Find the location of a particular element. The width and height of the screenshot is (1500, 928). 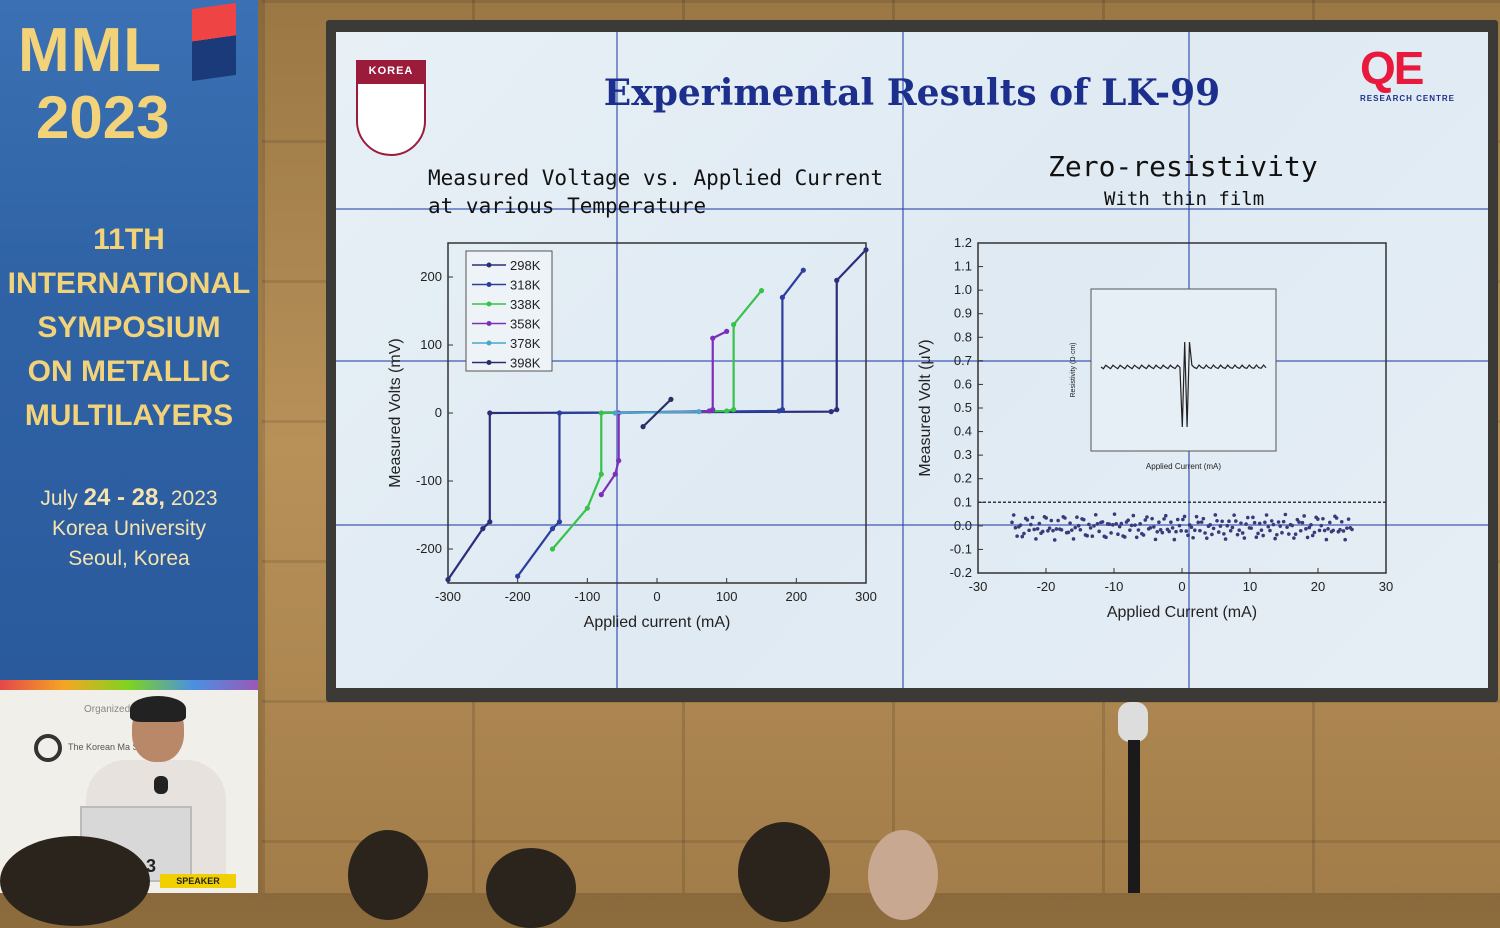

dates-range: 24 - 28, is located at coordinates (124, 497).